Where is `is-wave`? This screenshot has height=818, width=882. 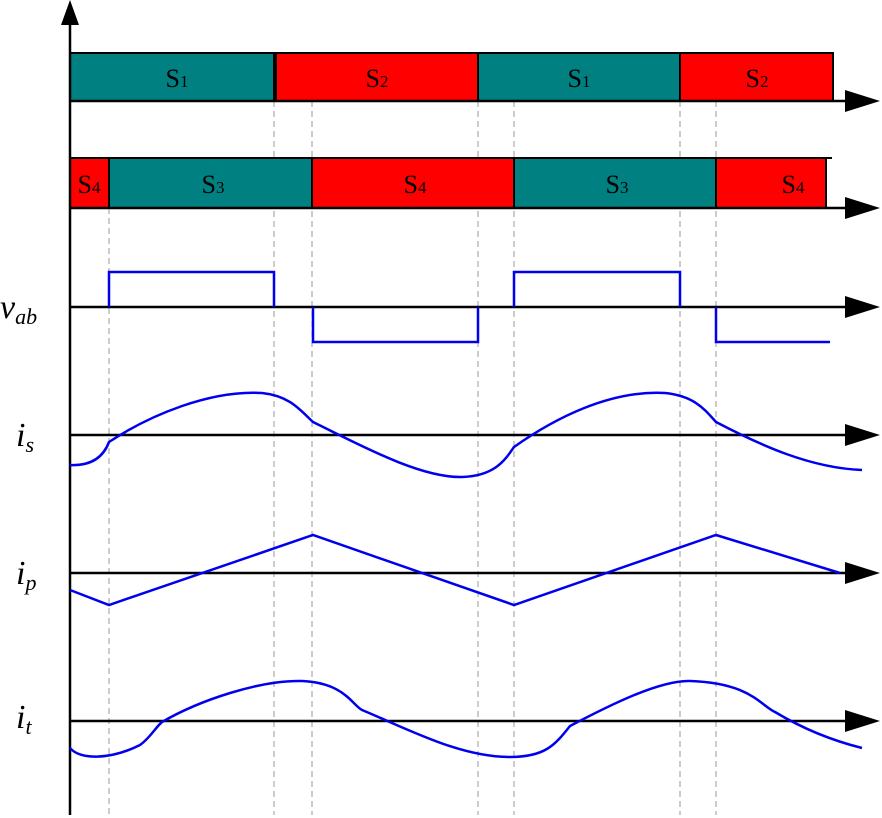 is-wave is located at coordinates (466, 435).